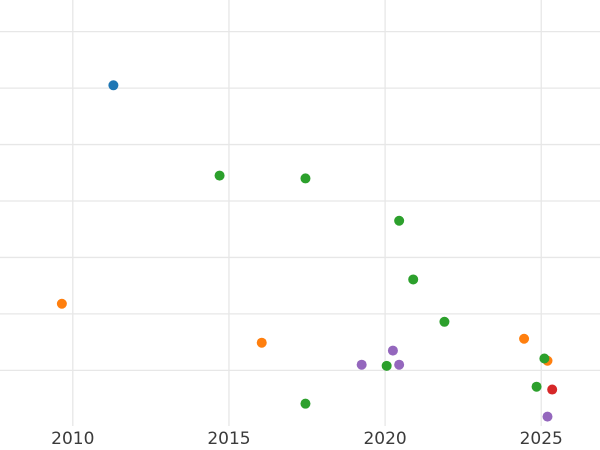 This screenshot has width=600, height=450. I want to click on data-point-red, so click(552, 389).